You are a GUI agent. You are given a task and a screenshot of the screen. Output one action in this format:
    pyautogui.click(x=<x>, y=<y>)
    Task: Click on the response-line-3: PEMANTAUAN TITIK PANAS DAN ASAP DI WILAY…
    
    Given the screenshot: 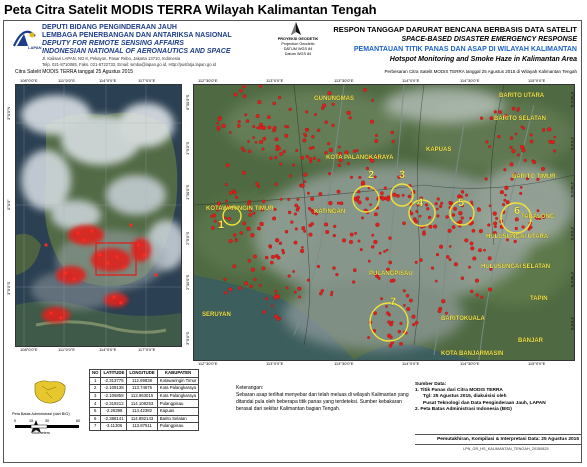 What is the action you would take?
    pyautogui.click(x=465, y=49)
    